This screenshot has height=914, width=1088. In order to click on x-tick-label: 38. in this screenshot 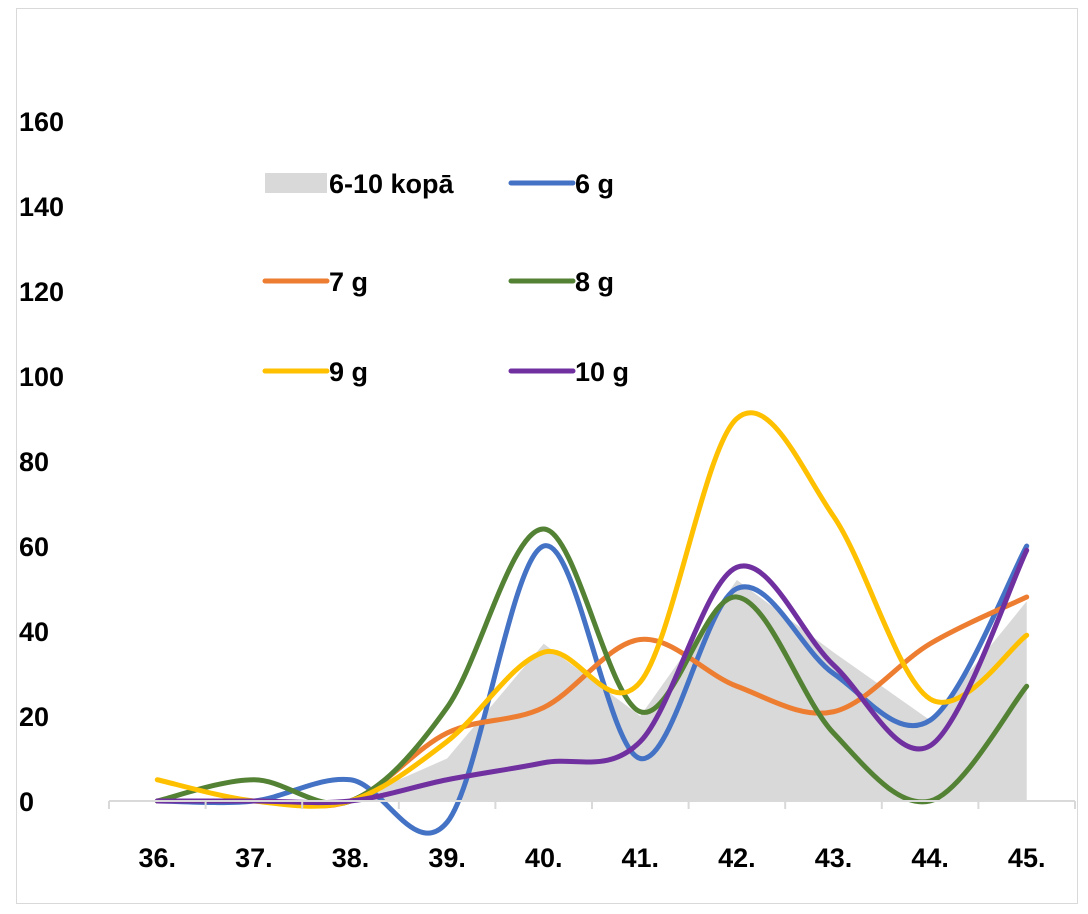, I will do `click(351, 858)`.